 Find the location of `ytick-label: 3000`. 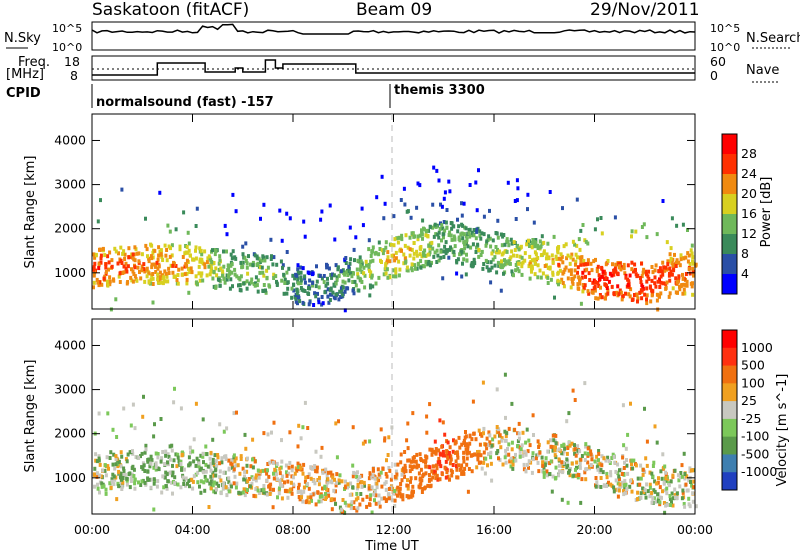

ytick-label: 3000 is located at coordinates (70, 184).